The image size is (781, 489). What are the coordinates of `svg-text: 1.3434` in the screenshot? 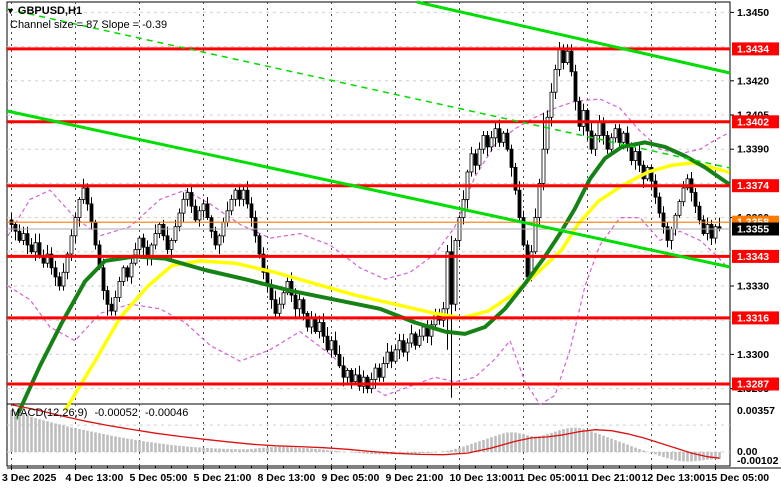 It's located at (753, 49).